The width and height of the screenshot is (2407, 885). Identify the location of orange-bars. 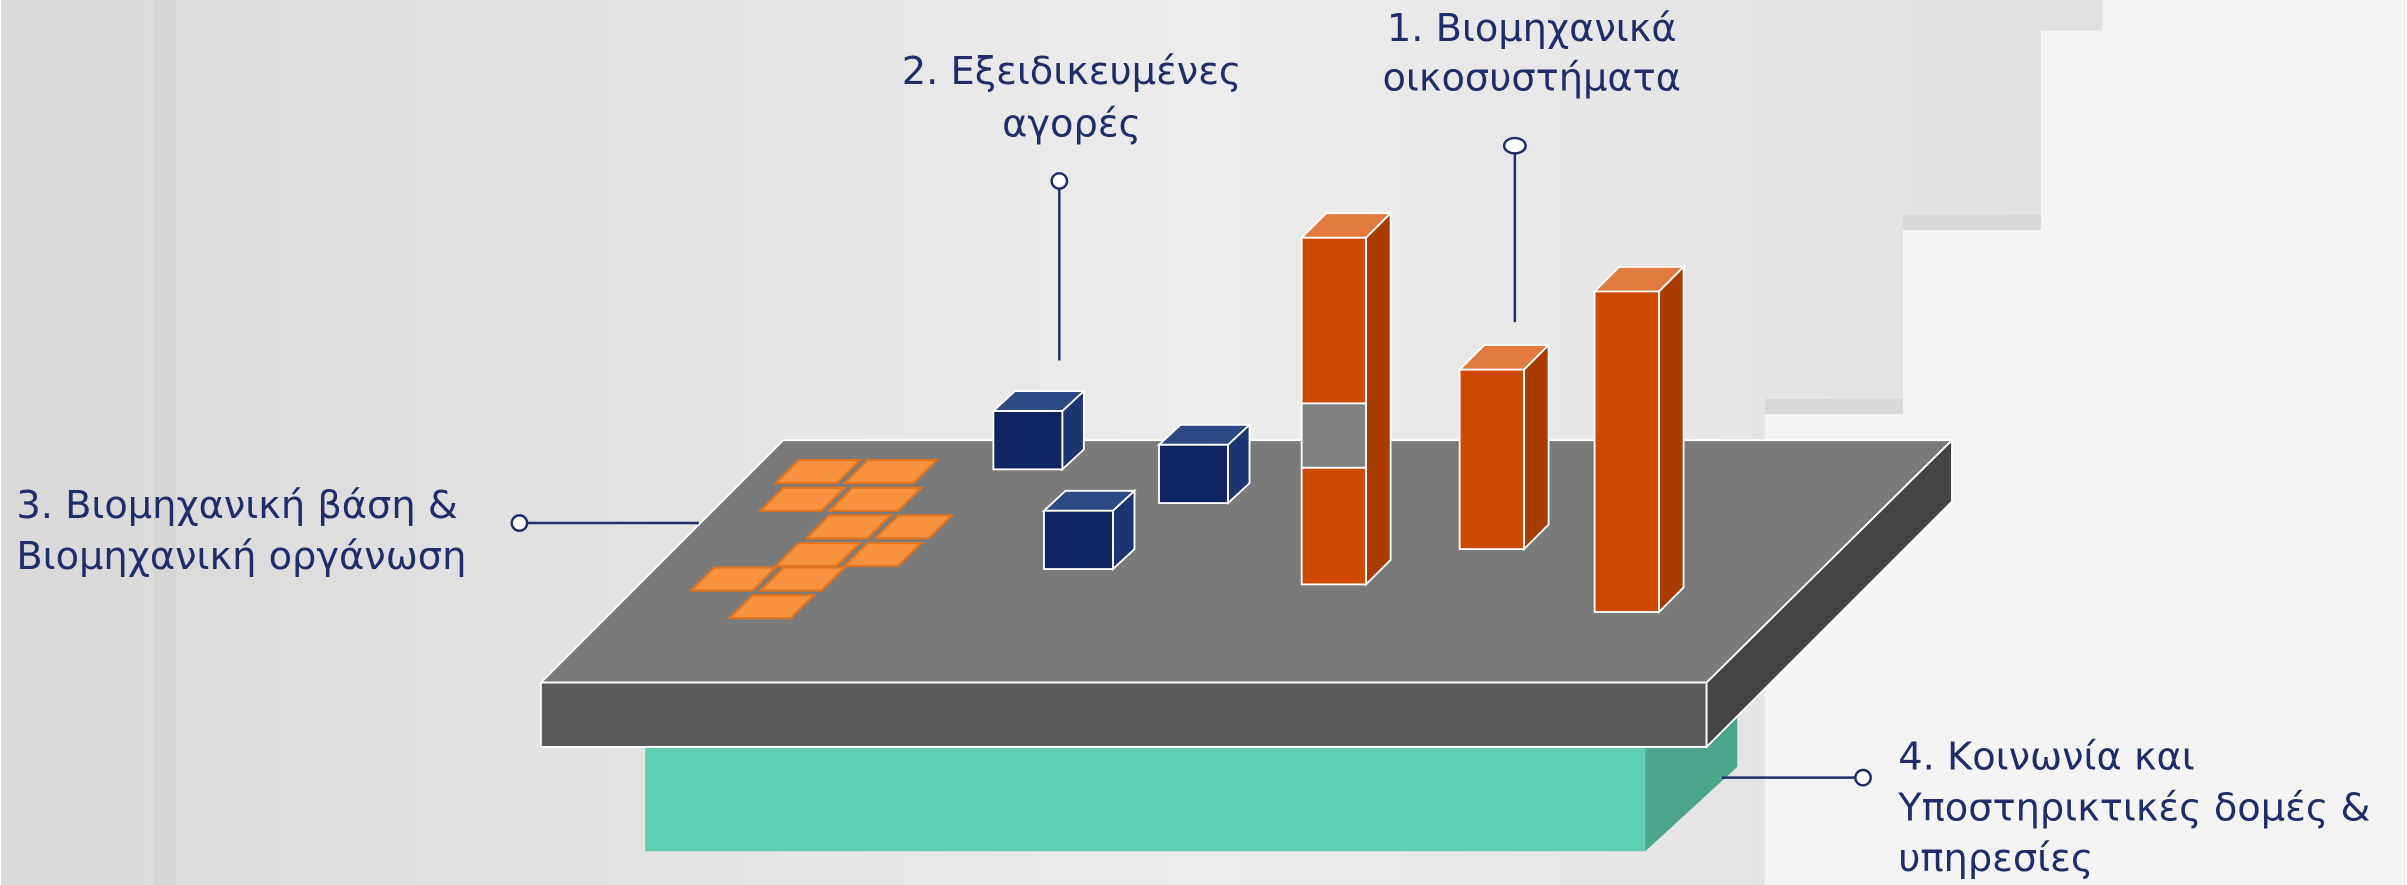
(1492, 412).